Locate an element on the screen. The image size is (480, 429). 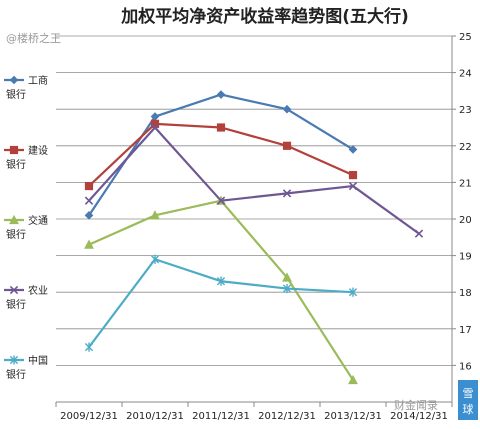
legend-label: 工商 is located at coordinates (38, 80).